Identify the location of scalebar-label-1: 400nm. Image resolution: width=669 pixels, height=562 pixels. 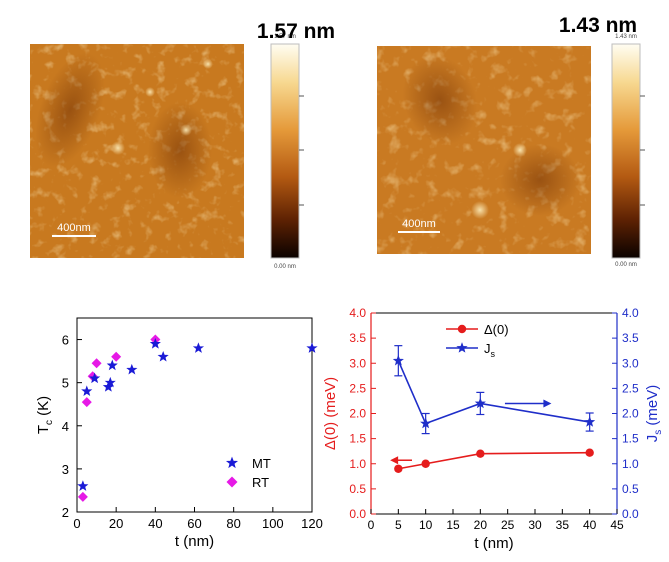
(74, 228).